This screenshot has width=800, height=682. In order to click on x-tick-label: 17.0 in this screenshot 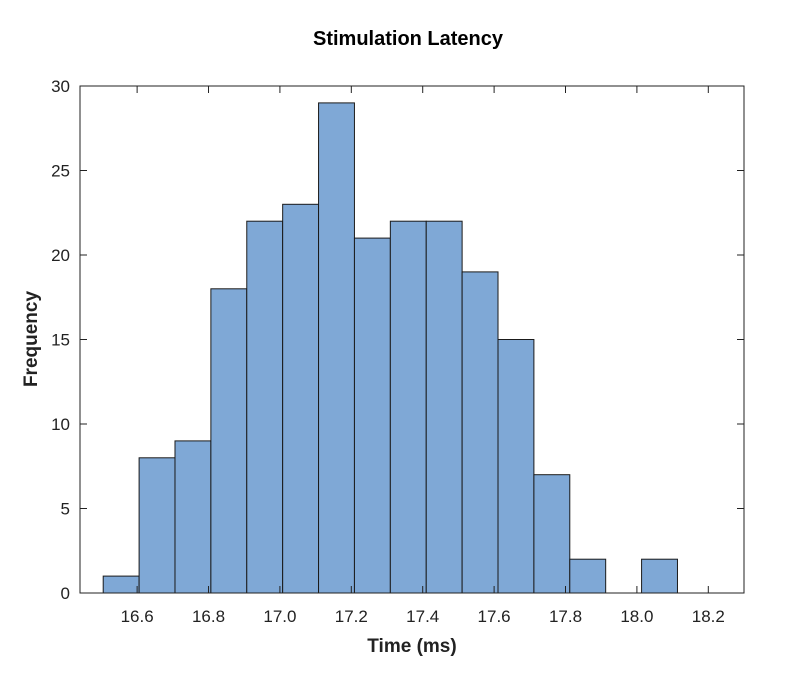, I will do `click(279, 616)`.